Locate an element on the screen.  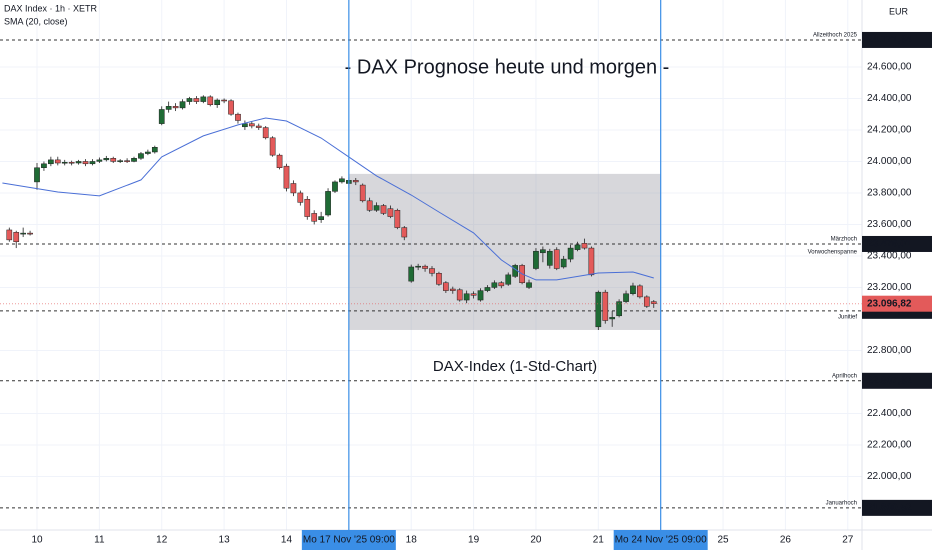
level-price-label: 23.476,01 is located at coordinates (889, 244).